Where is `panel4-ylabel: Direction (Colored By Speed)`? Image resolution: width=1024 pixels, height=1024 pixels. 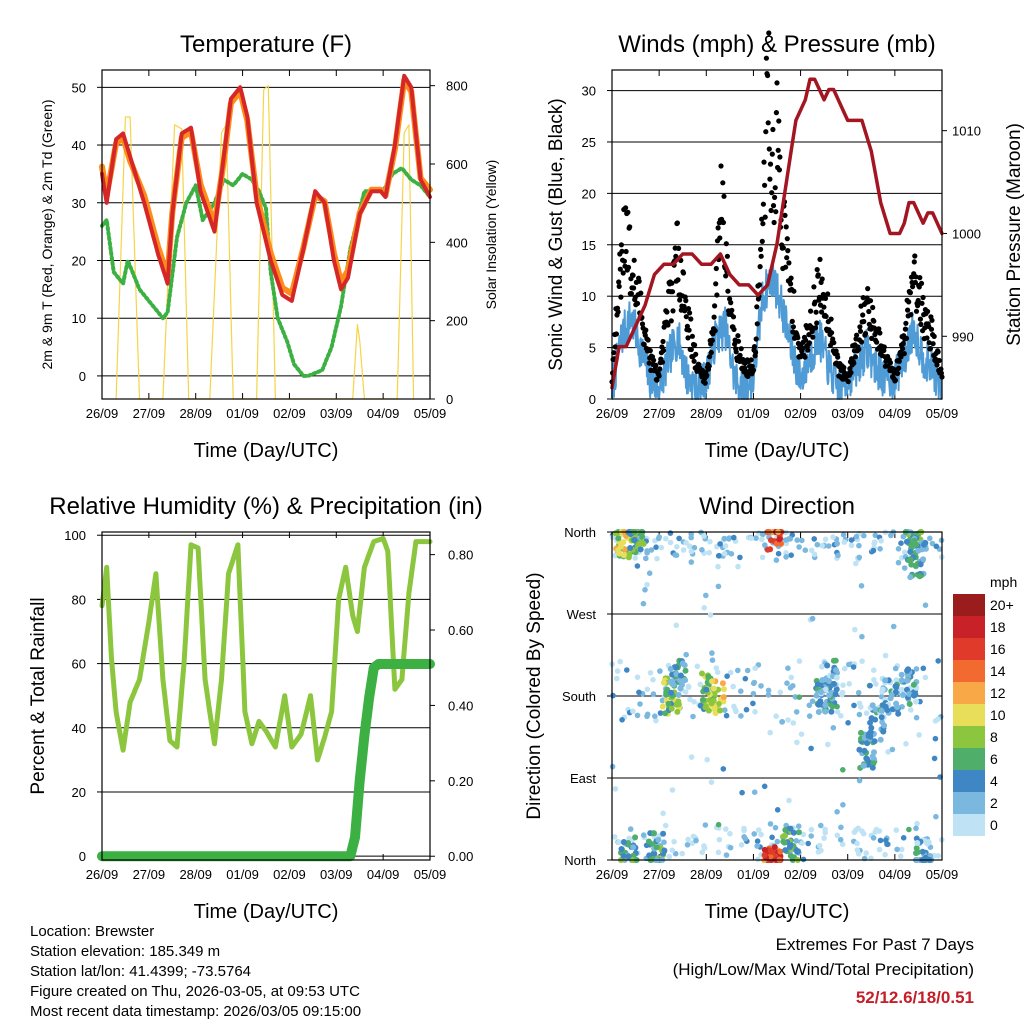 panel4-ylabel: Direction (Colored By Speed) is located at coordinates (534, 695).